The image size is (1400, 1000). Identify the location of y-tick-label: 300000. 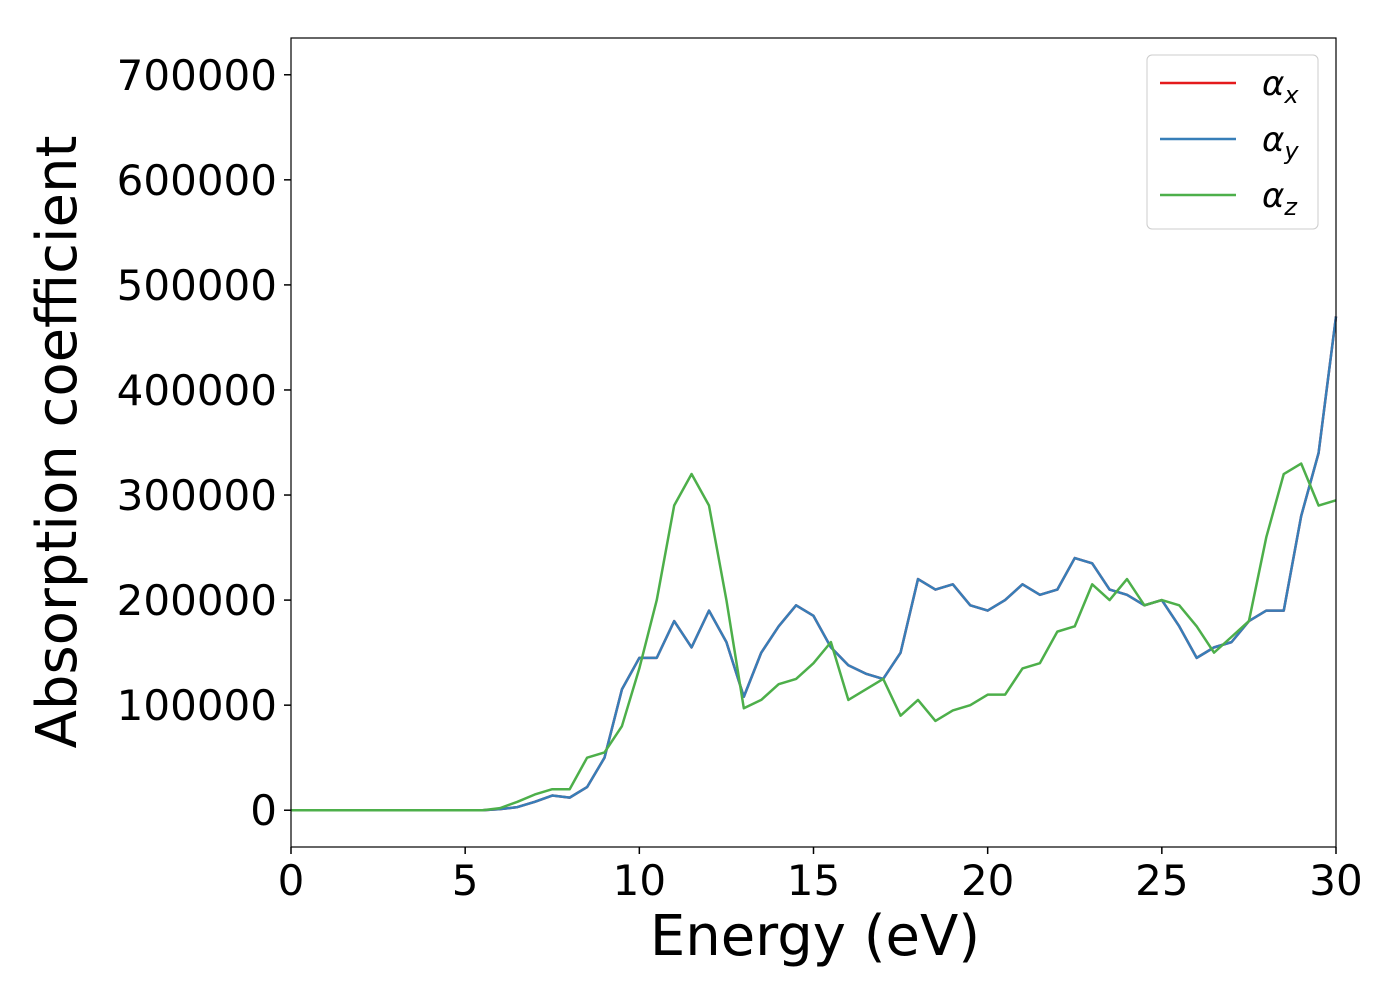
(197, 495).